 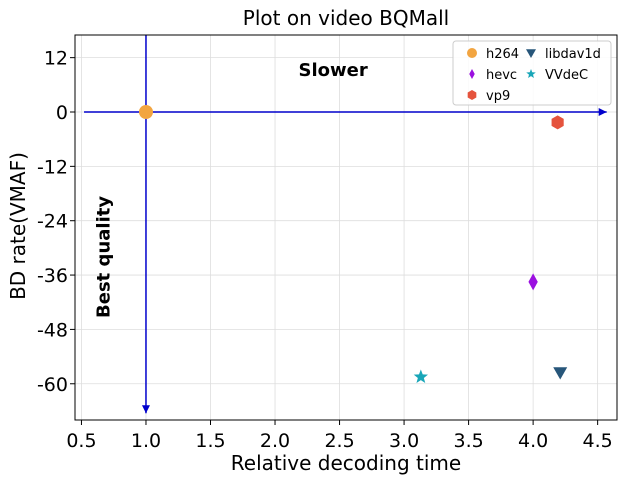 What do you see at coordinates (210, 441) in the screenshot?
I see `x-tick-label: 1.5` at bounding box center [210, 441].